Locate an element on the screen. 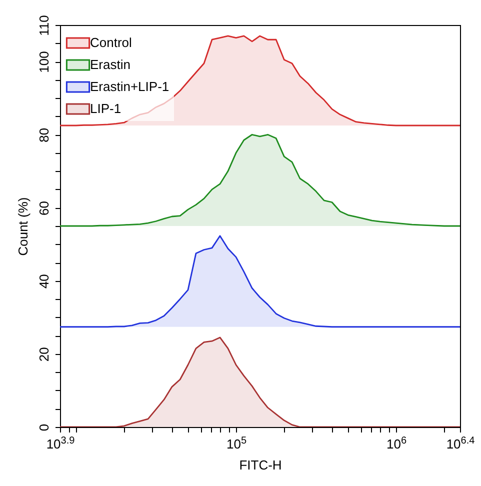 The image size is (481, 486). y-tick-label: 20 is located at coordinates (44, 354).